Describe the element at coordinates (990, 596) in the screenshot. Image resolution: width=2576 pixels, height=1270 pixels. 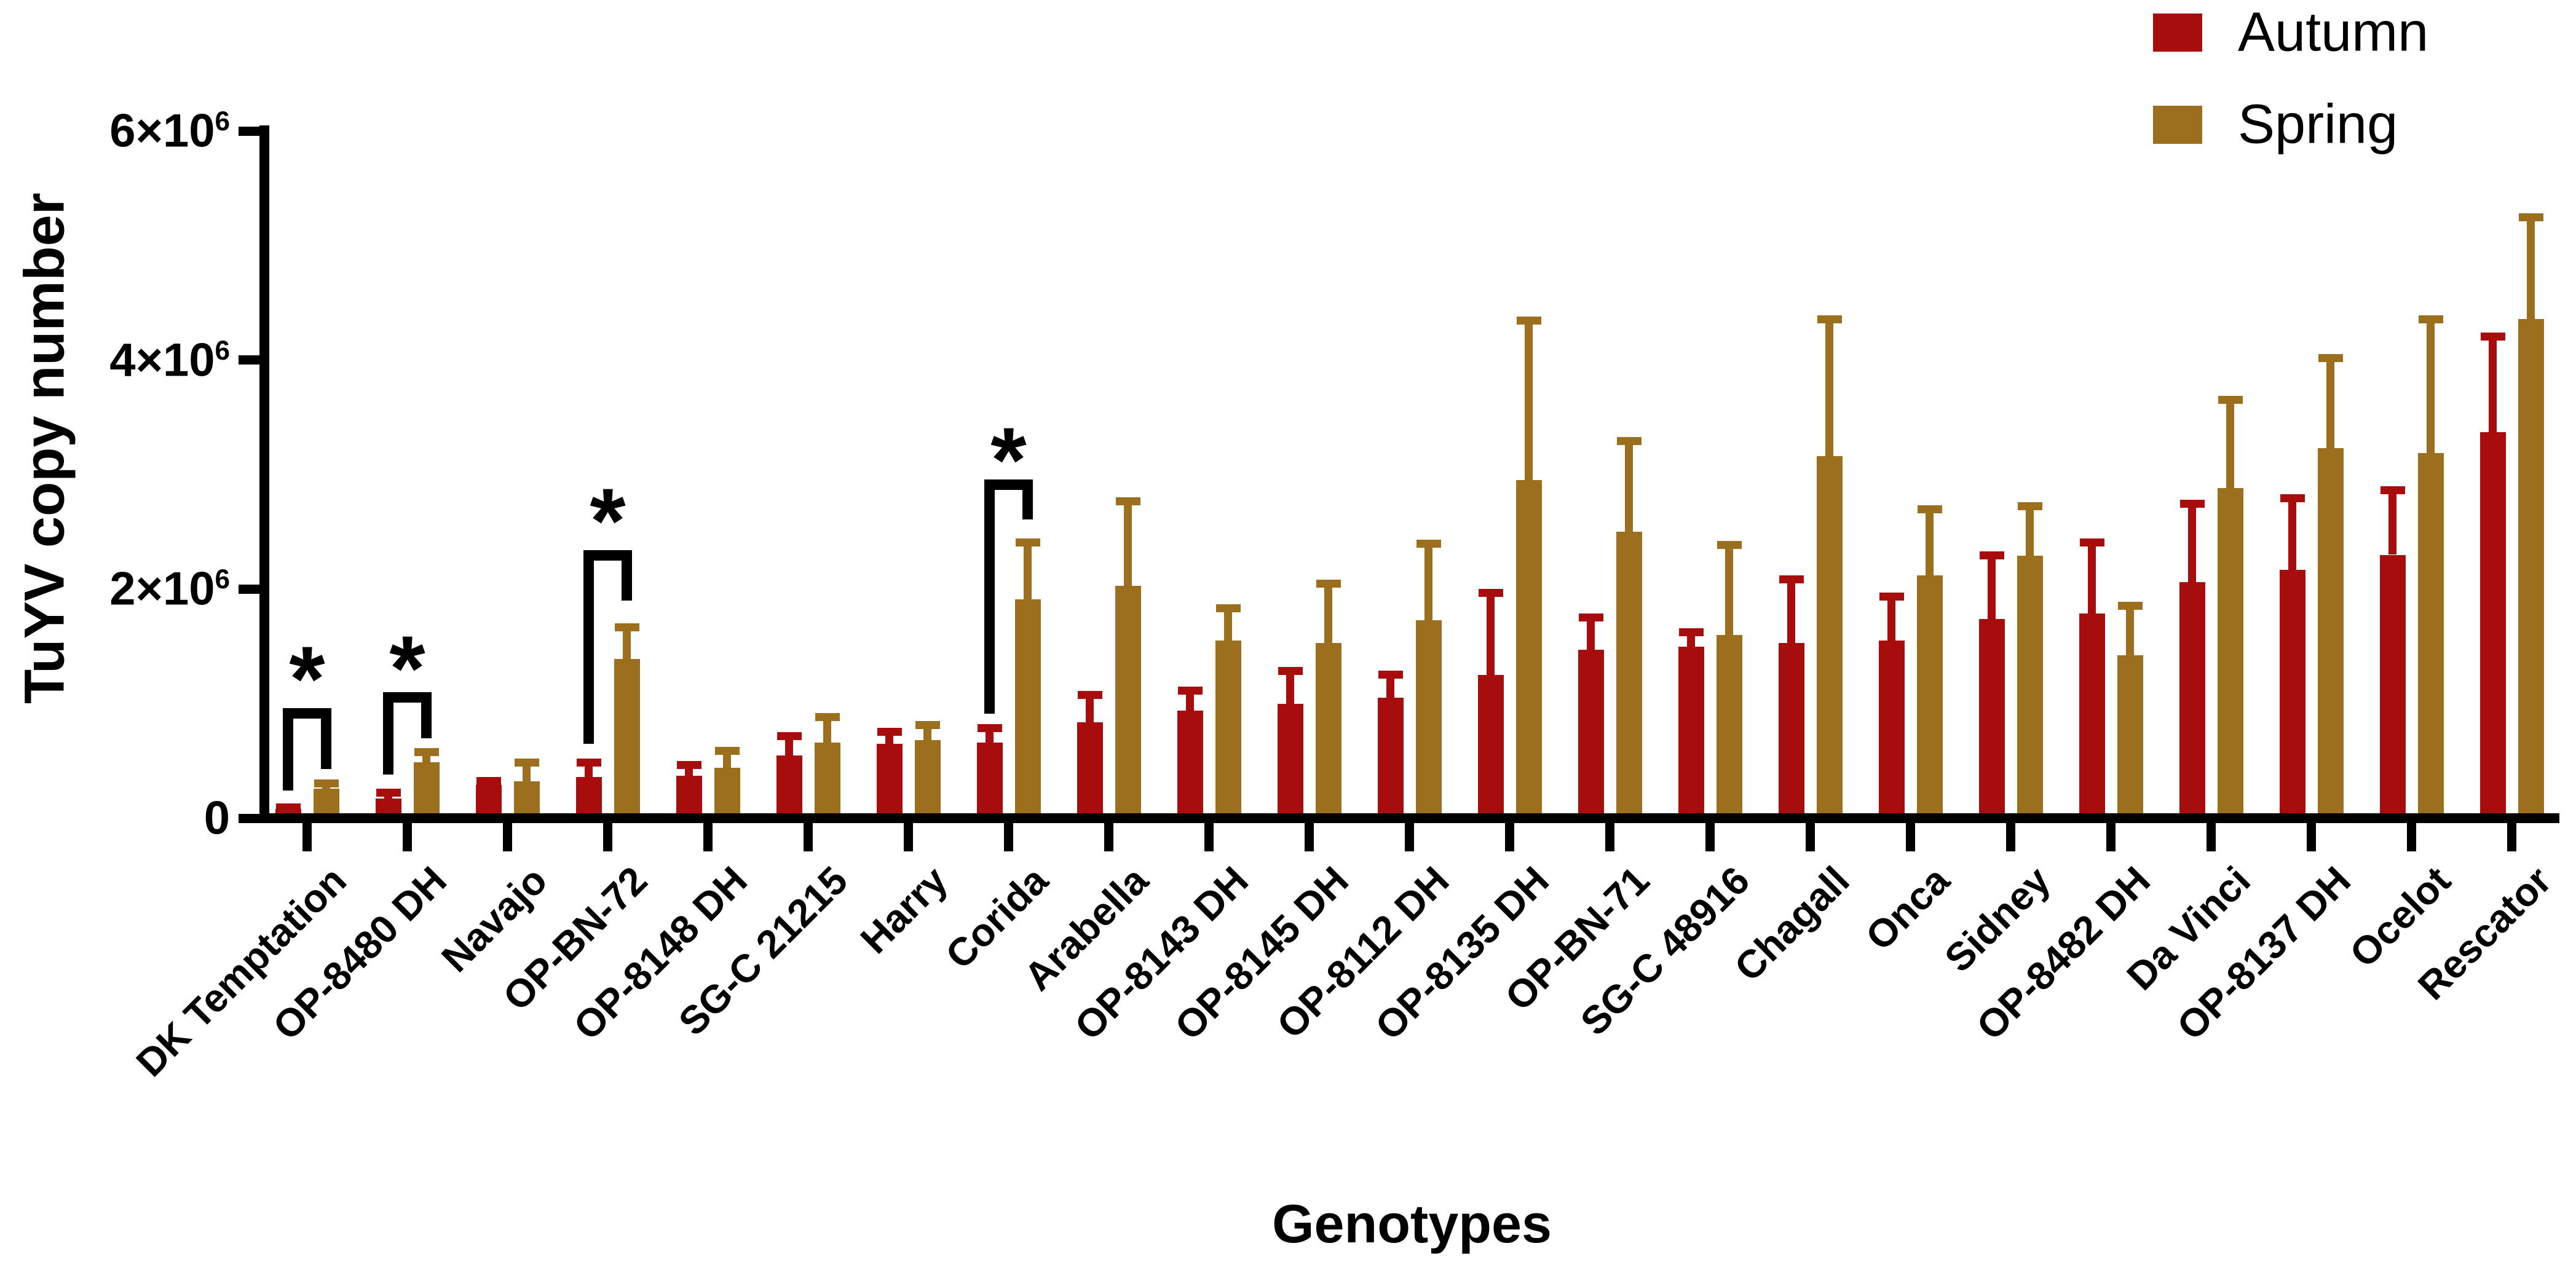
I see `significance-bracket-left-leg` at that location.